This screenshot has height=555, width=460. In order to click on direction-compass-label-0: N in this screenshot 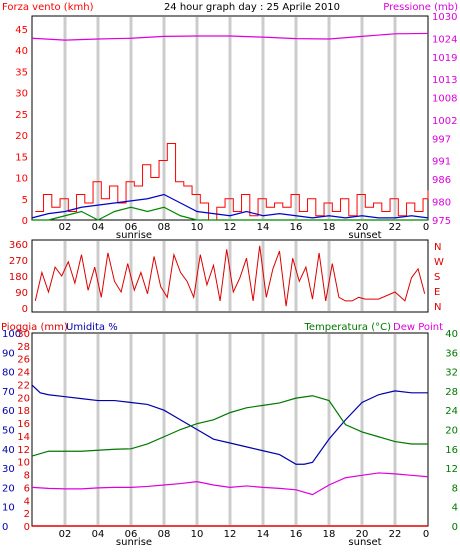, I will do `click(437, 247)`.